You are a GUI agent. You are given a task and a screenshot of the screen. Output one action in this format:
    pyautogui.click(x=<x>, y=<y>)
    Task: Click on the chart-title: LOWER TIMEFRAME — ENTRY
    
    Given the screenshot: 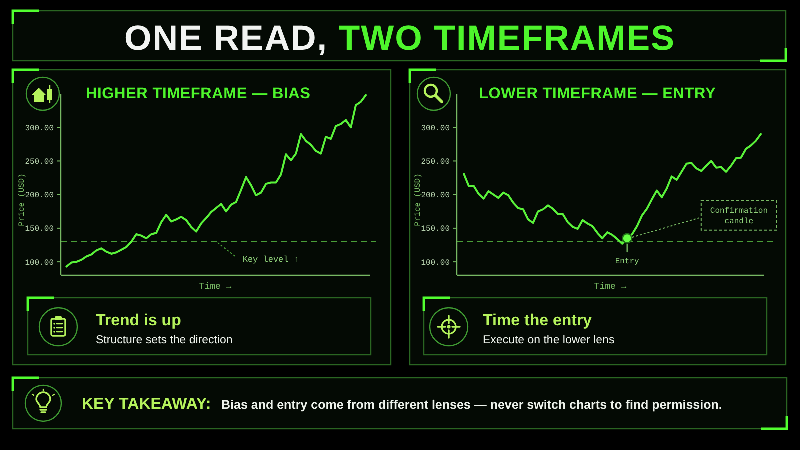 What is the action you would take?
    pyautogui.click(x=597, y=94)
    